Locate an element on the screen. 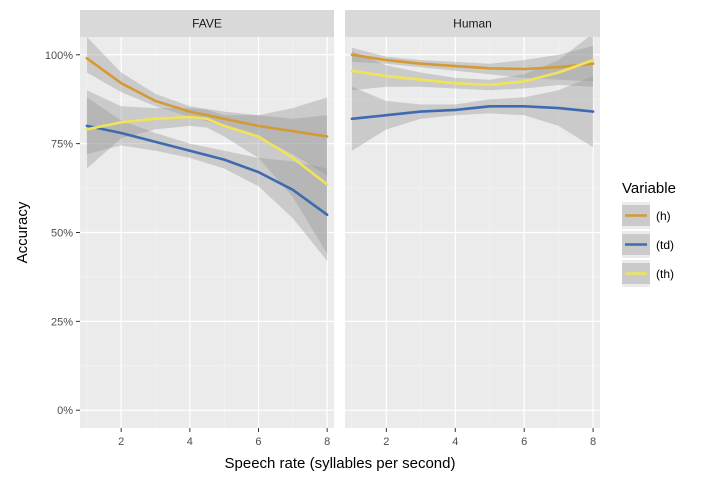 This screenshot has width=720, height=480. y-axis-title: Accuracy is located at coordinates (22, 232).